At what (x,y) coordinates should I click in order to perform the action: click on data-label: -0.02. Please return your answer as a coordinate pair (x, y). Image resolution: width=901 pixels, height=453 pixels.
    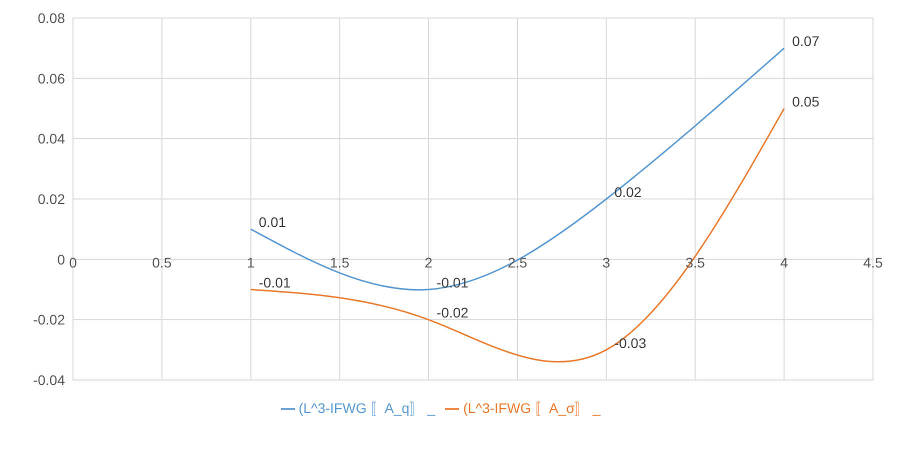
    Looking at the image, I should click on (452, 312).